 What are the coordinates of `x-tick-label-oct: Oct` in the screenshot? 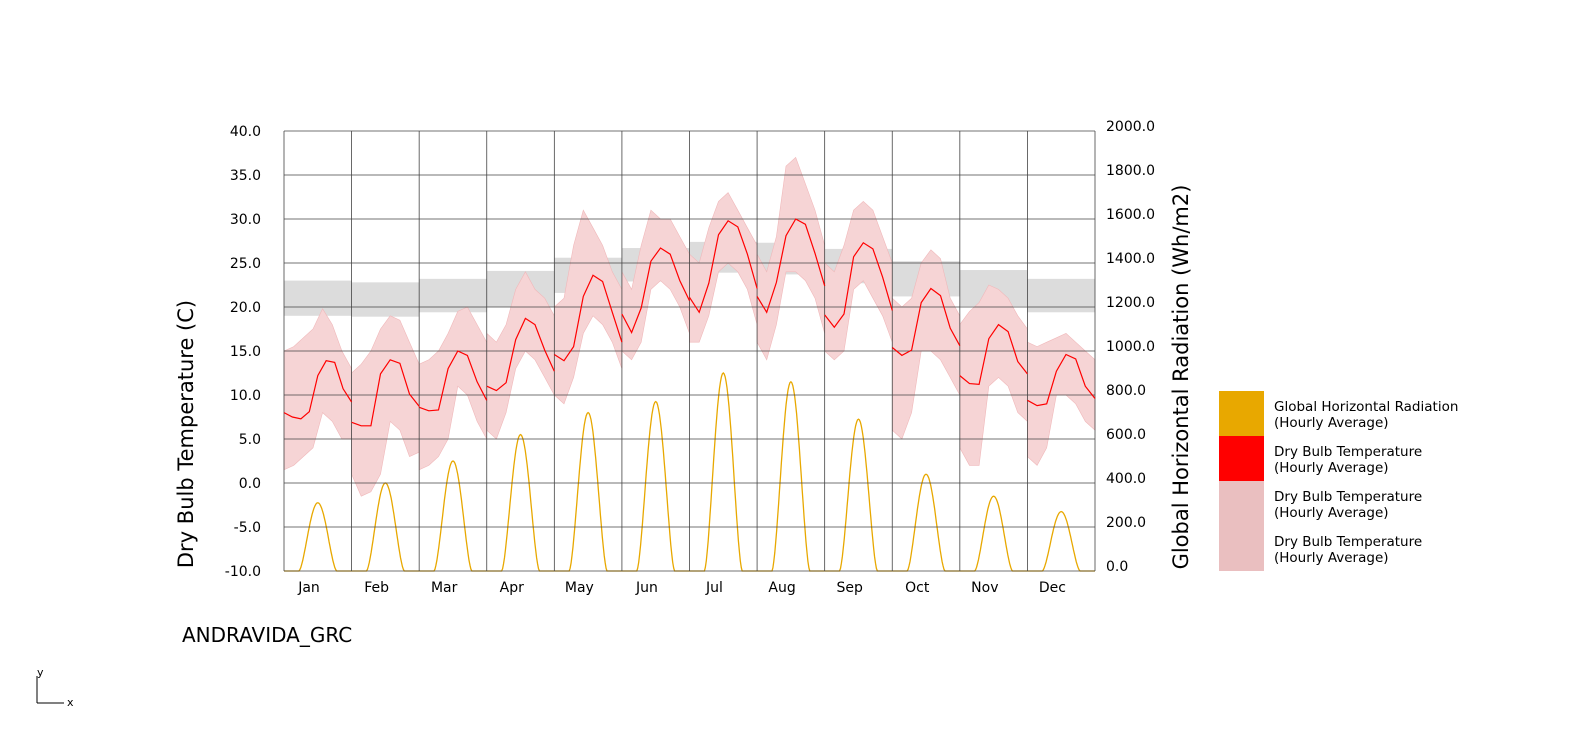 It's located at (917, 588).